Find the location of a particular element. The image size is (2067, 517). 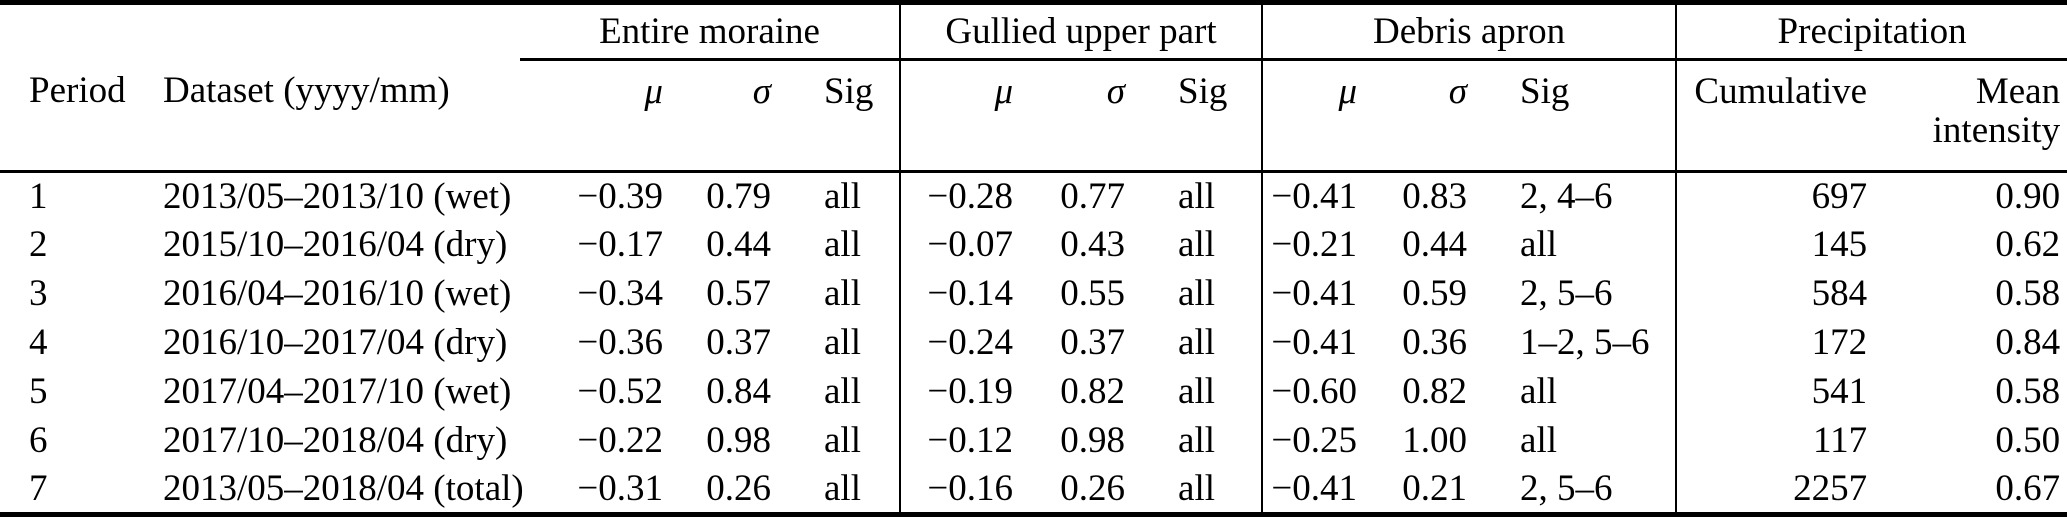

entire-moraine-sigma-cell: 0.84 is located at coordinates (738, 392).